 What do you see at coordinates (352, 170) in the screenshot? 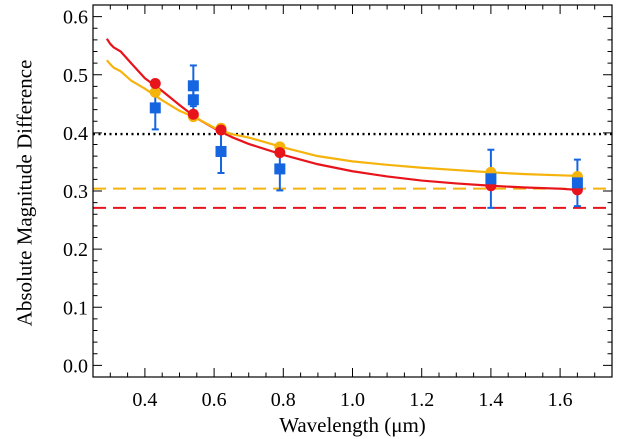
I see `reference-lines` at bounding box center [352, 170].